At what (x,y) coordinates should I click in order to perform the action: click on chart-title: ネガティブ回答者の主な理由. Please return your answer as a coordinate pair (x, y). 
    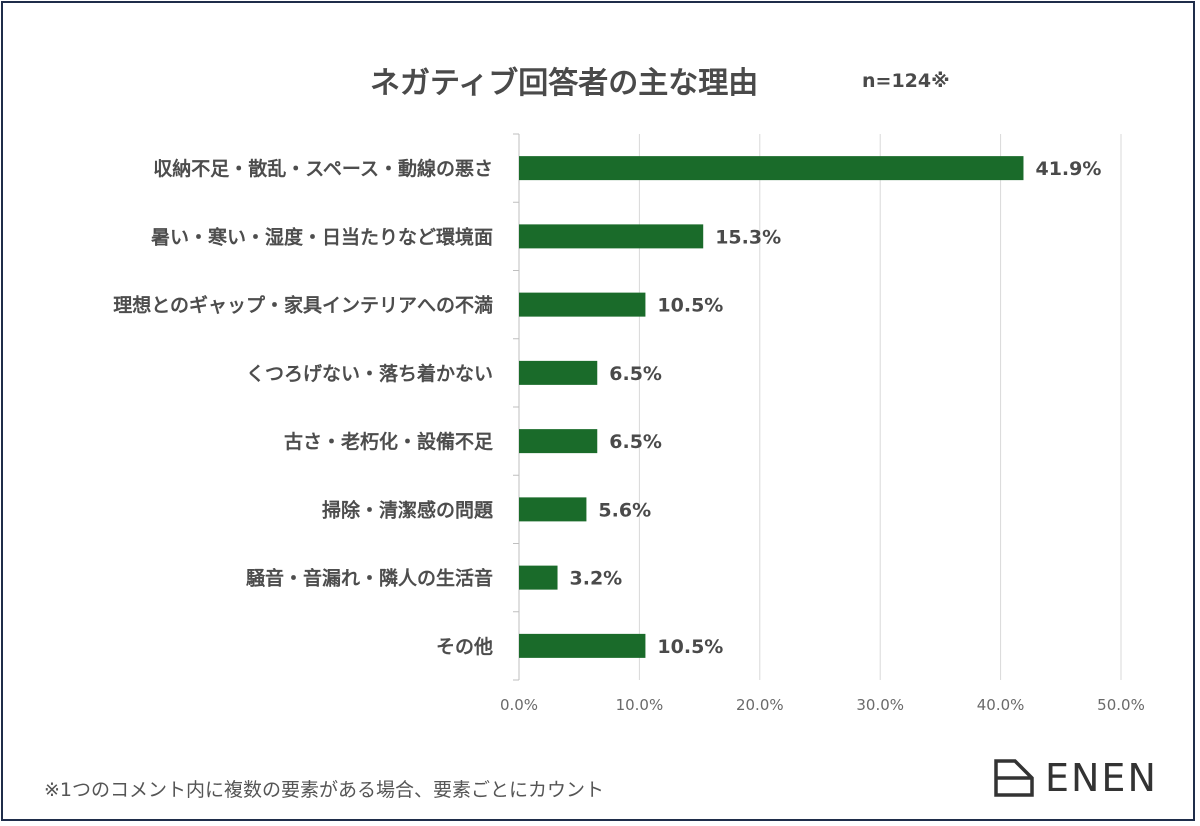
    Looking at the image, I should click on (564, 83).